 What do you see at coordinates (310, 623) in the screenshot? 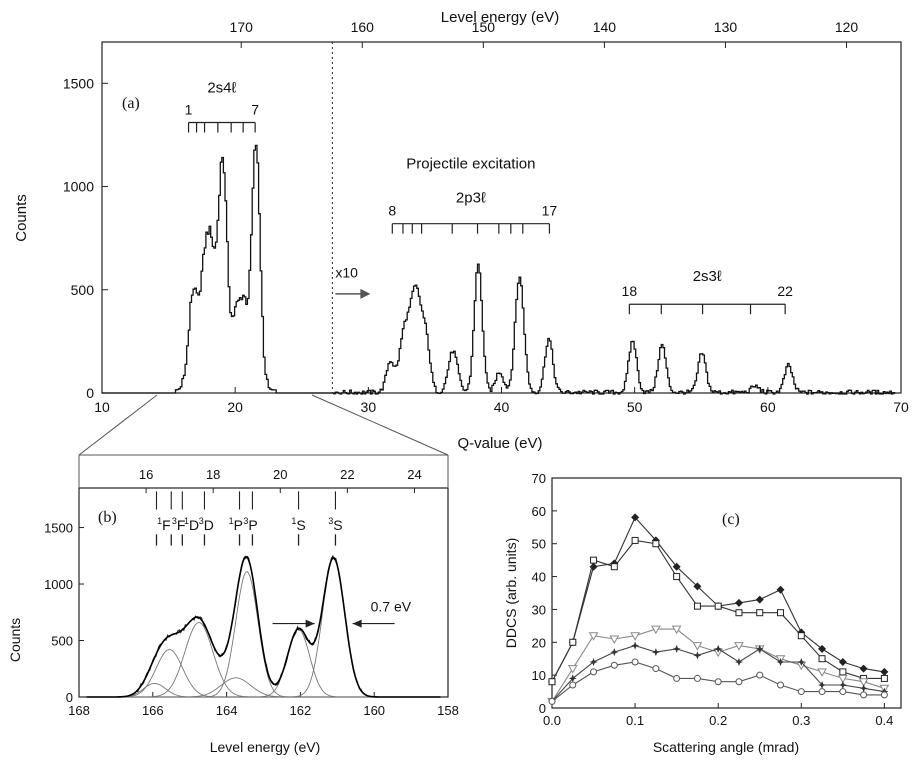
I see `fwhm-left-arrow-head` at bounding box center [310, 623].